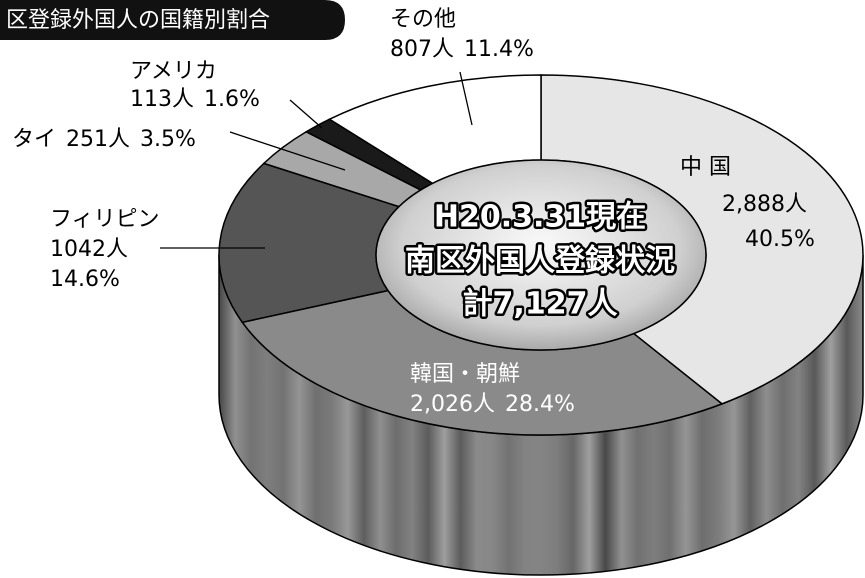 The image size is (865, 578). I want to click on count-label: 113人, so click(162, 99).